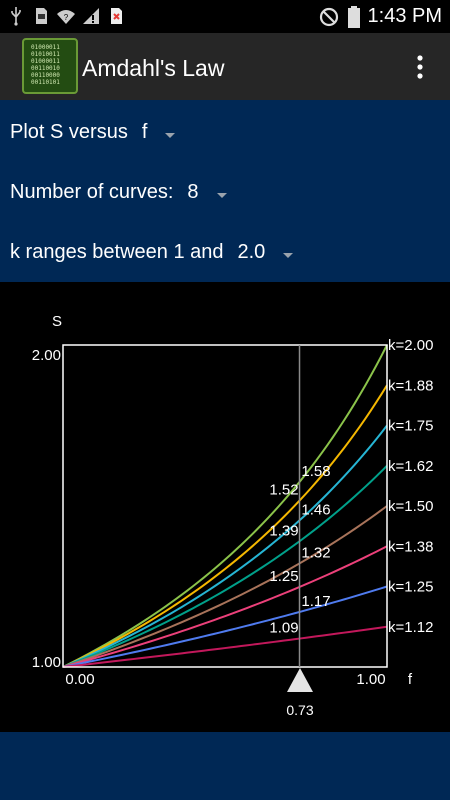 Image resolution: width=450 pixels, height=800 pixels. I want to click on k-range-spinner: 2.0, so click(251, 251).